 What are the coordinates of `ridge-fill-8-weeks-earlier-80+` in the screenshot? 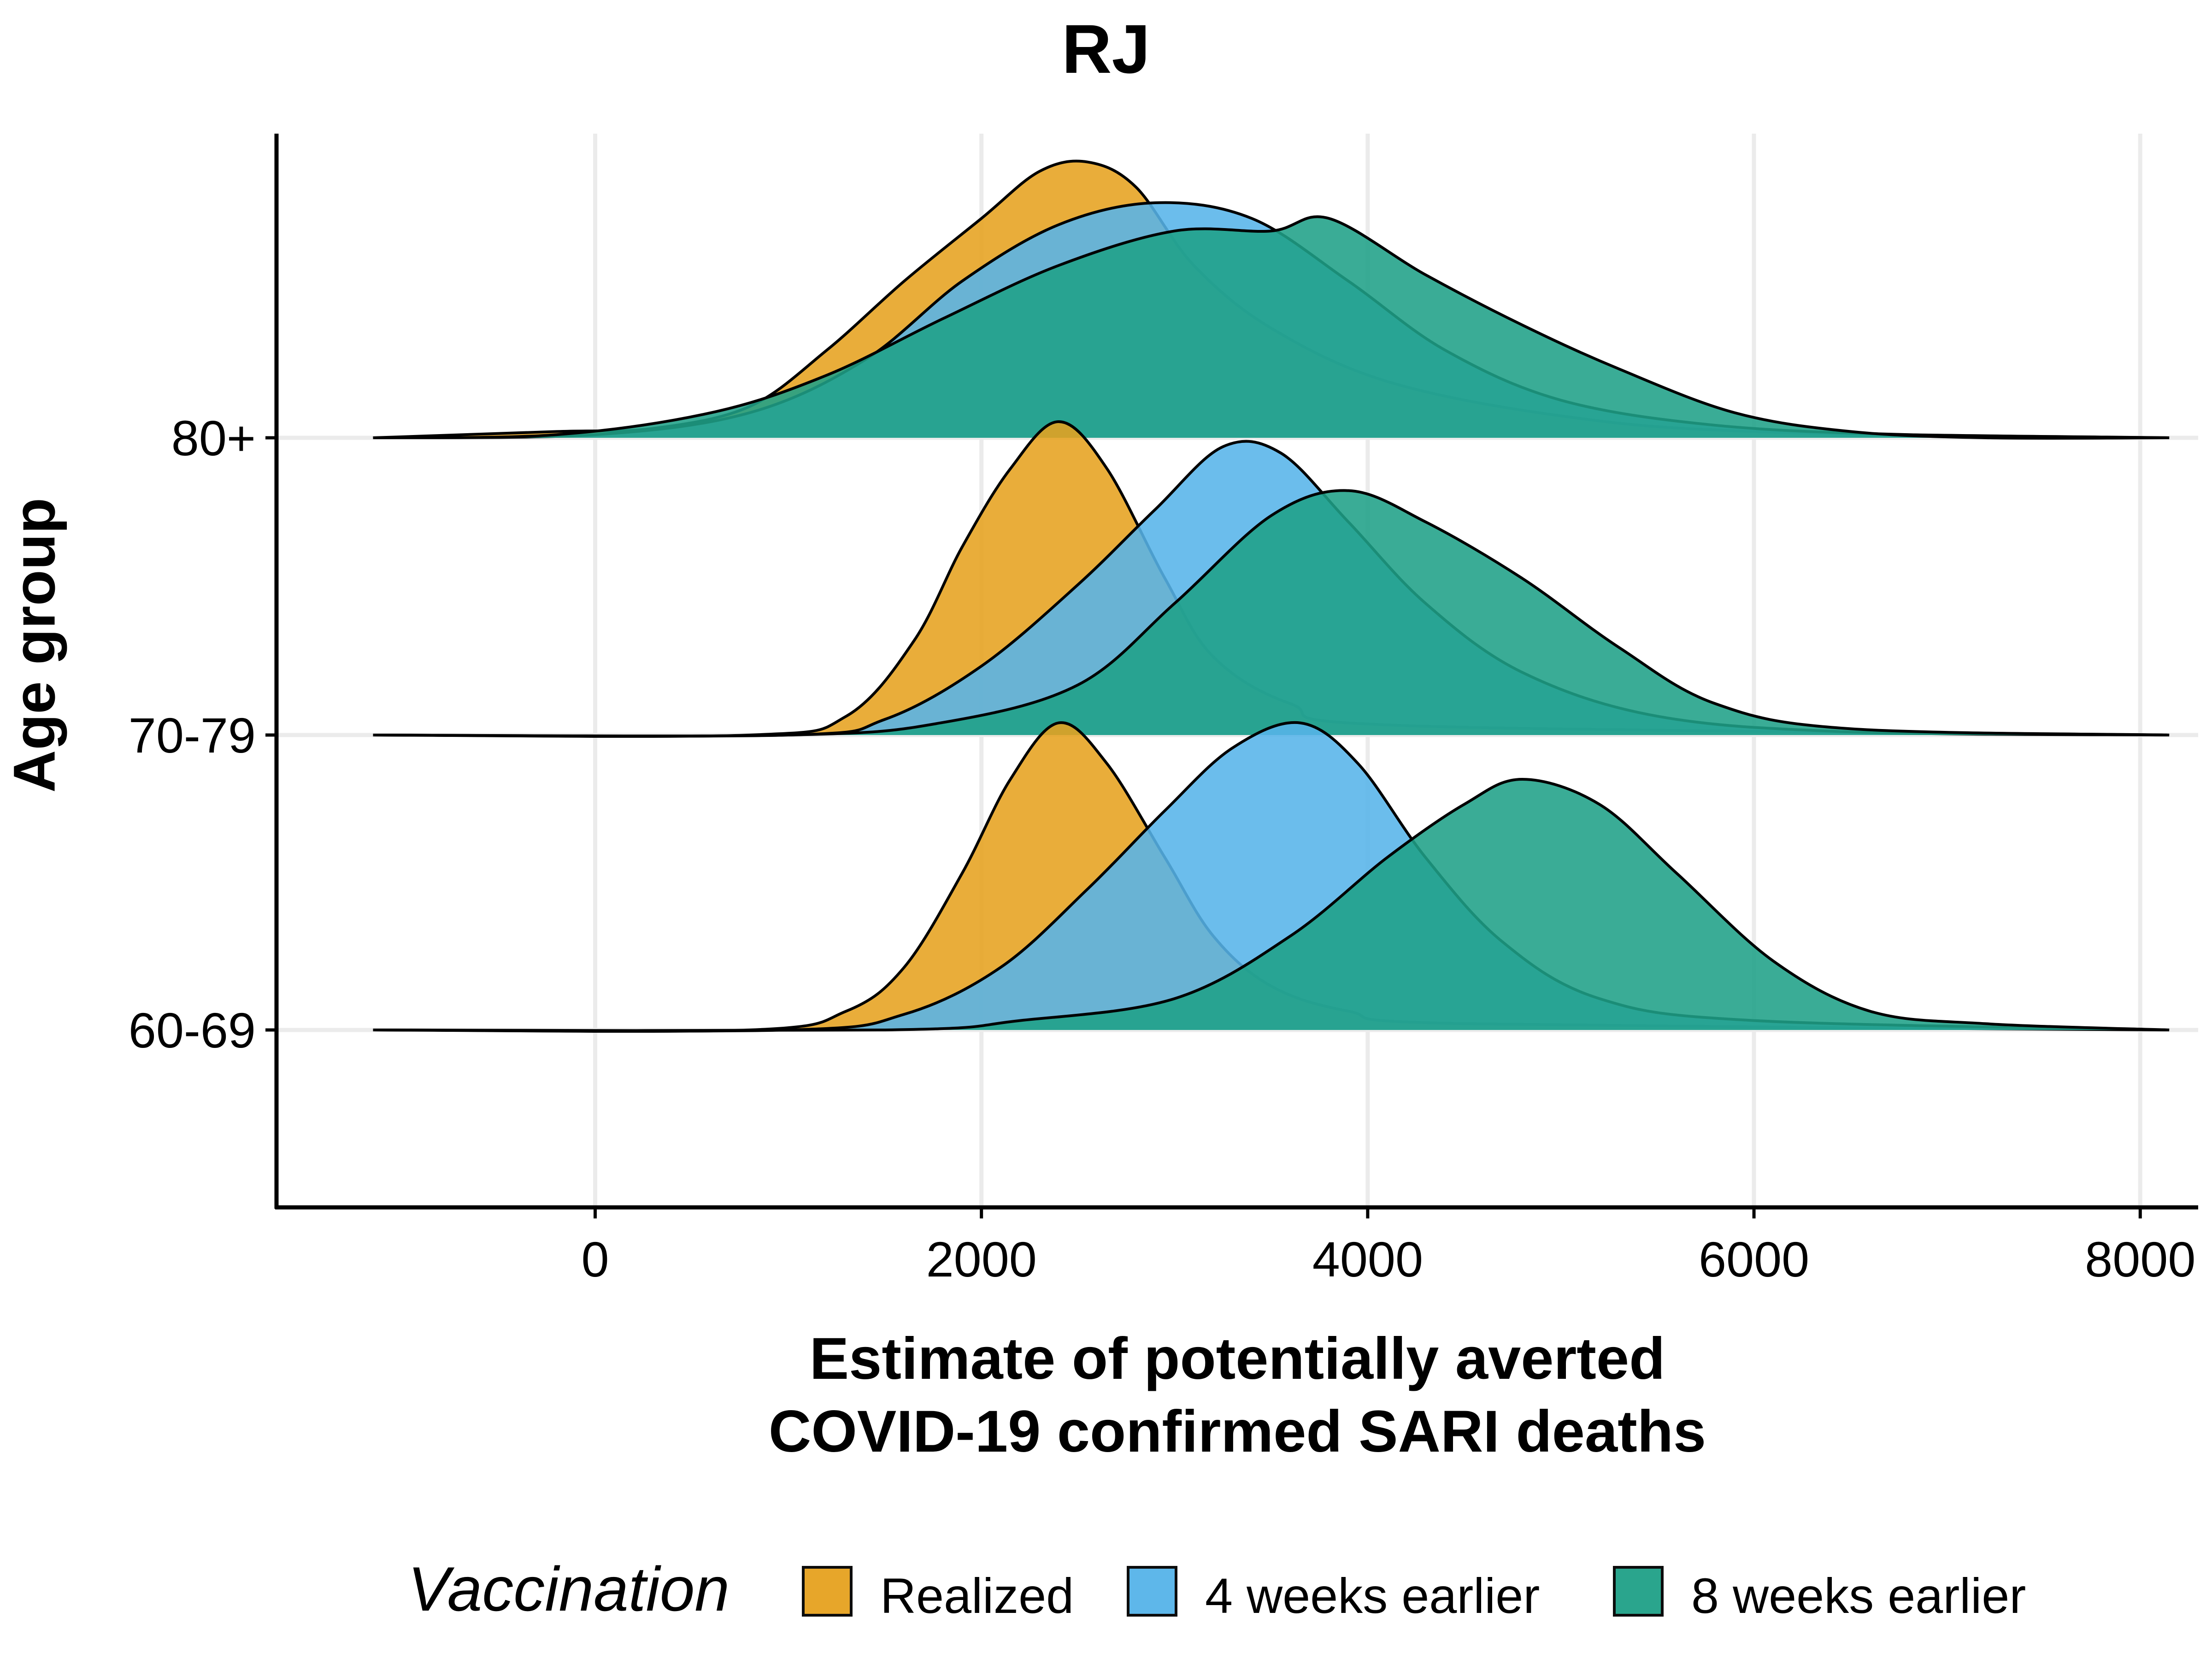 It's located at (1271, 328).